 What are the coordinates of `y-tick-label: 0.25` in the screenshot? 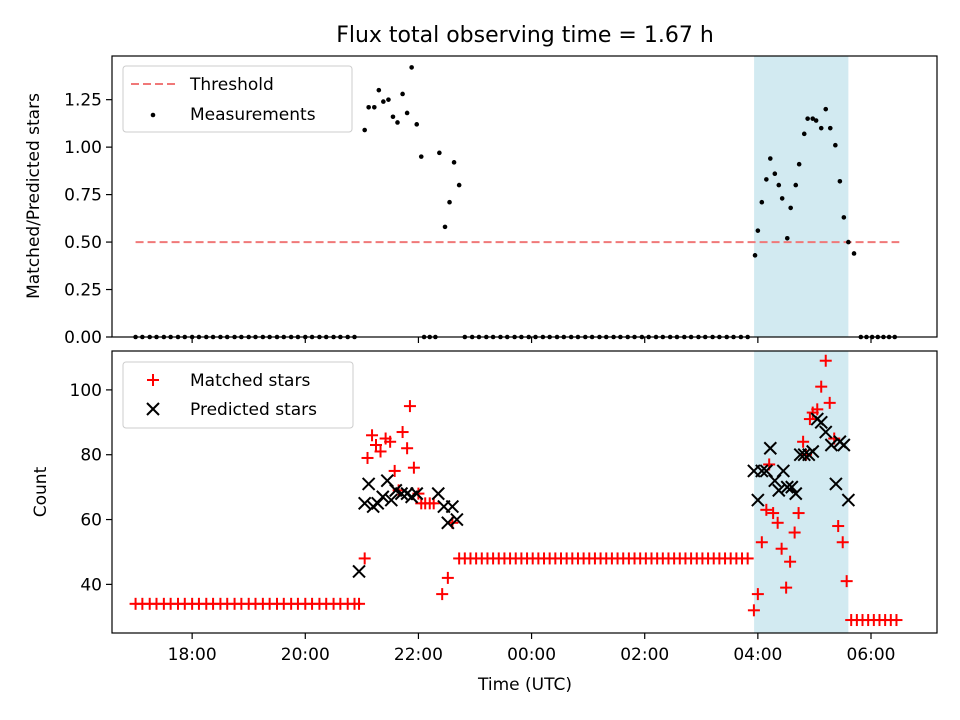 It's located at (83, 291).